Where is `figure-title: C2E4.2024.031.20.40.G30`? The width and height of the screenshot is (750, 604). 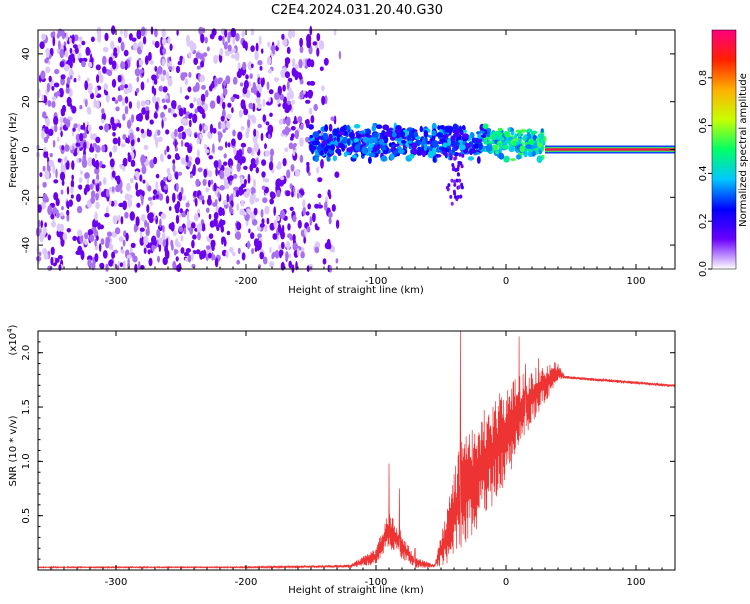
figure-title: C2E4.2024.031.20.40.G30 is located at coordinates (357, 10).